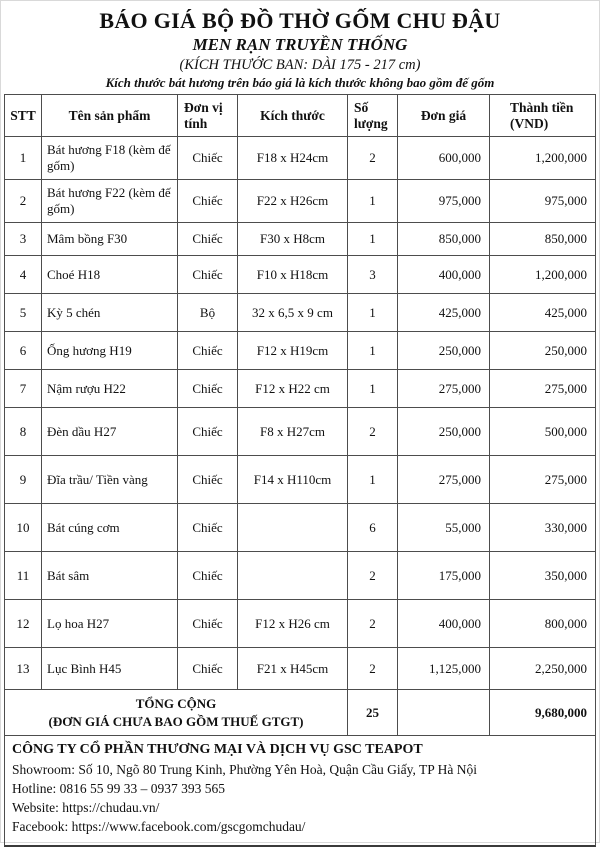  I want to click on table-row: 11 Bát sâm Chiếc 2 175,000 350,000, so click(300, 575).